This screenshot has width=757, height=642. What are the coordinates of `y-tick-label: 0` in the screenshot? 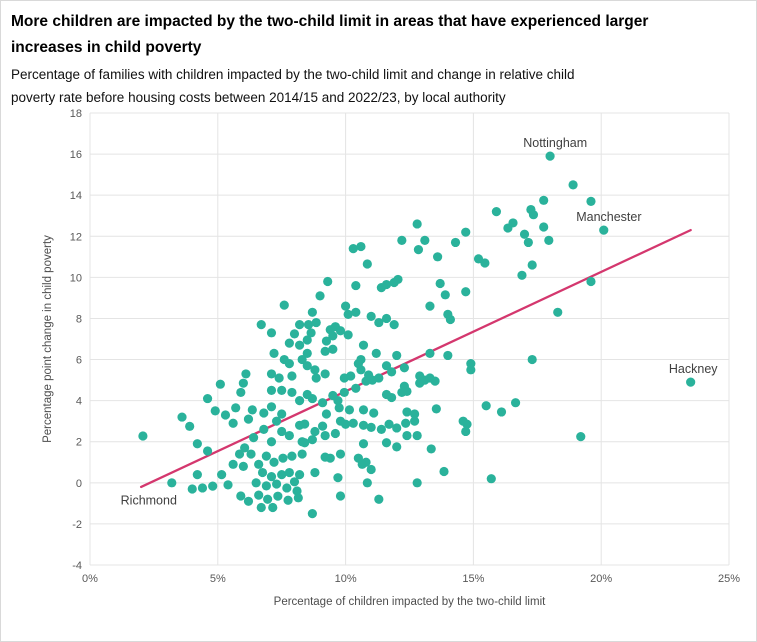 It's located at (79, 484).